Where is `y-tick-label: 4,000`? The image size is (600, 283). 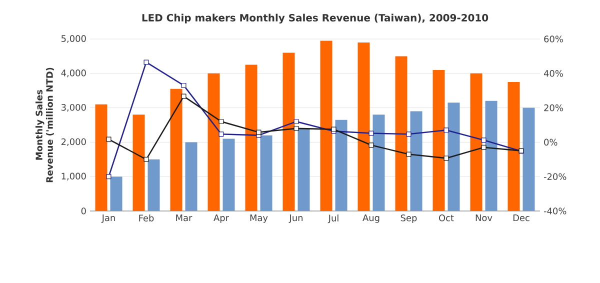 y-tick-label: 4,000 is located at coordinates (73, 74).